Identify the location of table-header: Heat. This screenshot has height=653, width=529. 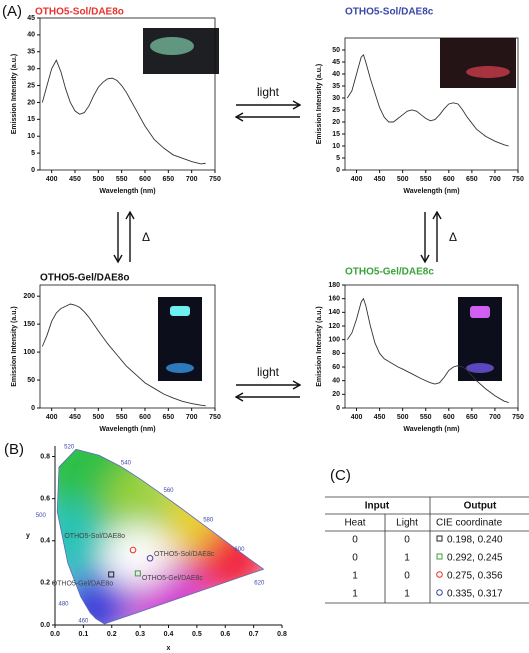
(354, 523).